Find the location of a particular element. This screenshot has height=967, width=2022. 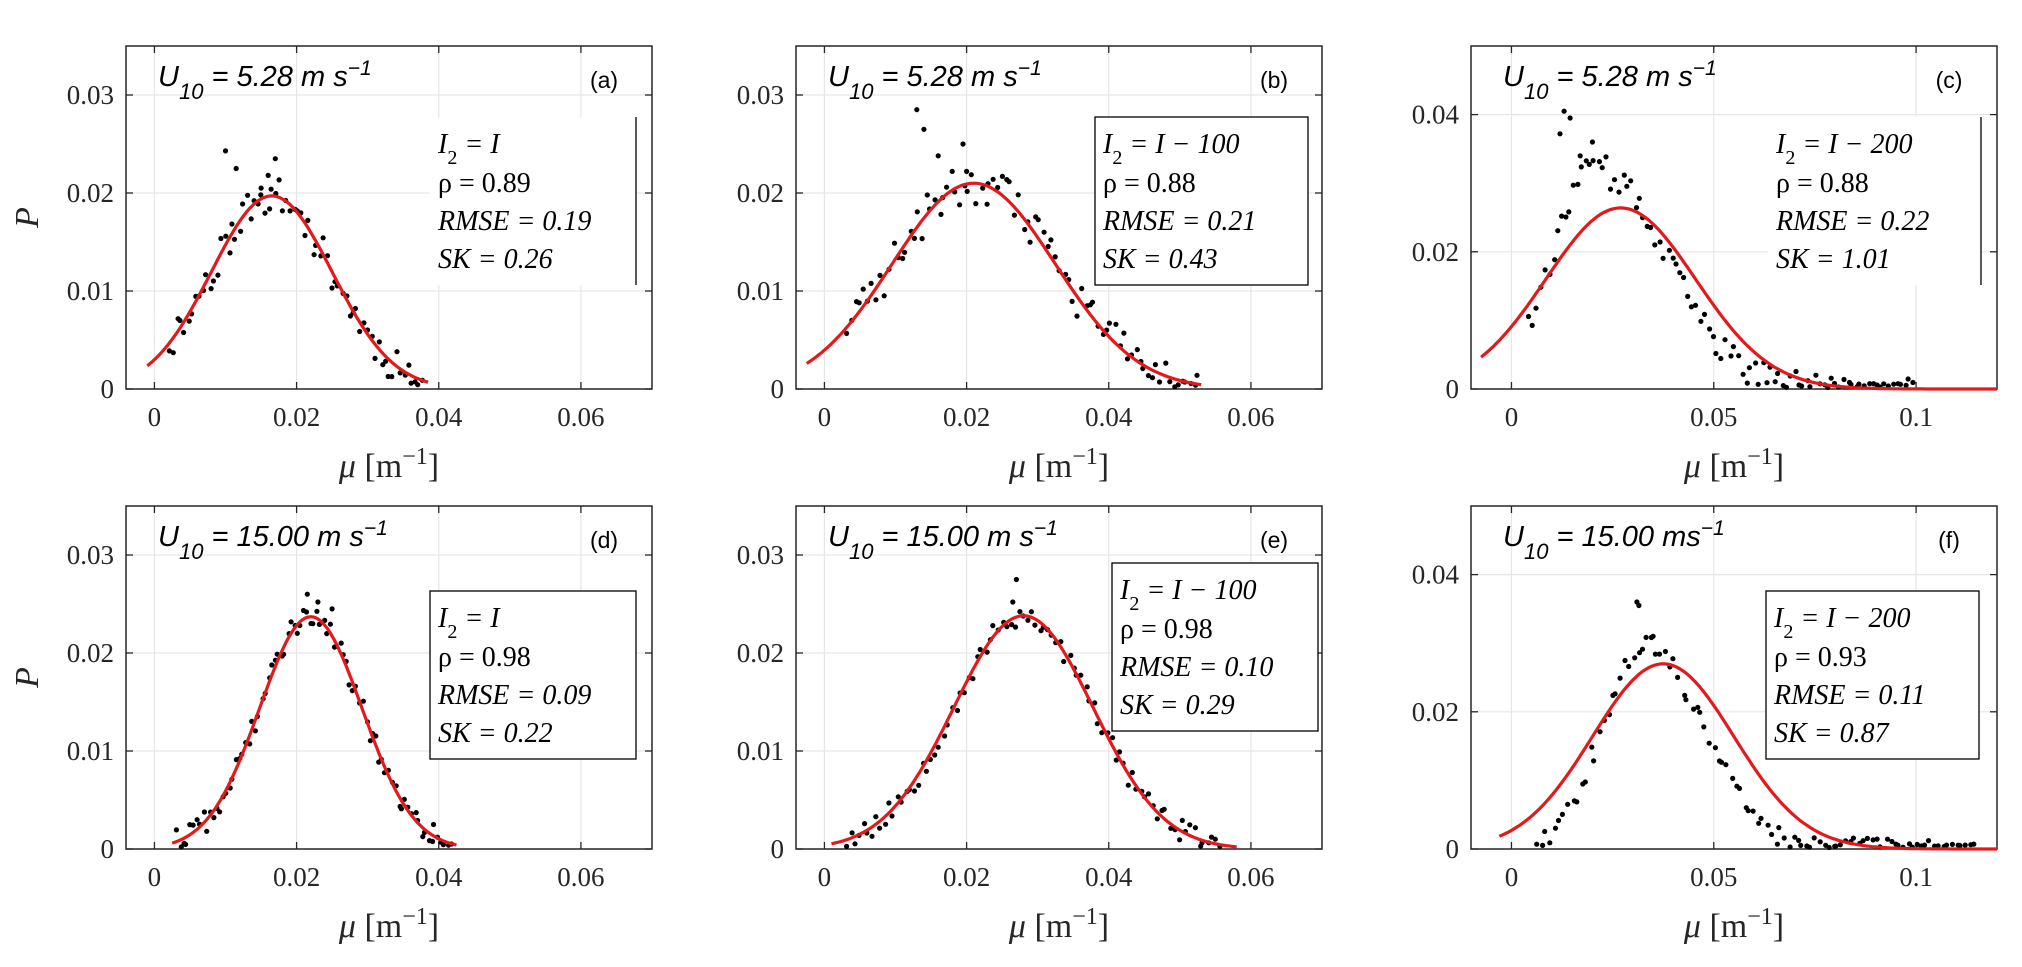

legend-line-sk: SK = 0.43 is located at coordinates (1160, 259).